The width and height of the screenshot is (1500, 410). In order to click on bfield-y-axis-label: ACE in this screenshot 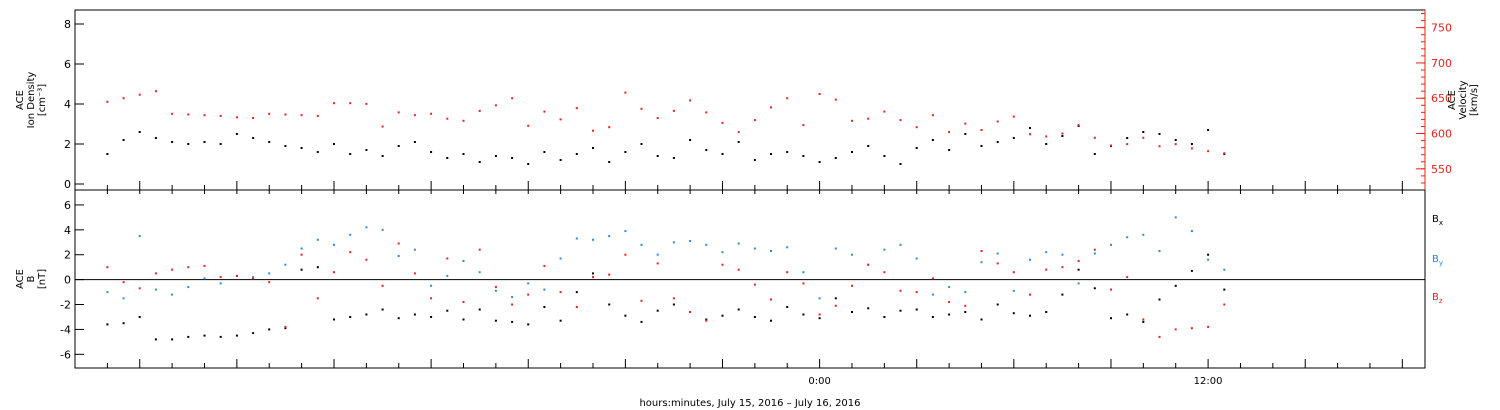, I will do `click(20, 279)`.